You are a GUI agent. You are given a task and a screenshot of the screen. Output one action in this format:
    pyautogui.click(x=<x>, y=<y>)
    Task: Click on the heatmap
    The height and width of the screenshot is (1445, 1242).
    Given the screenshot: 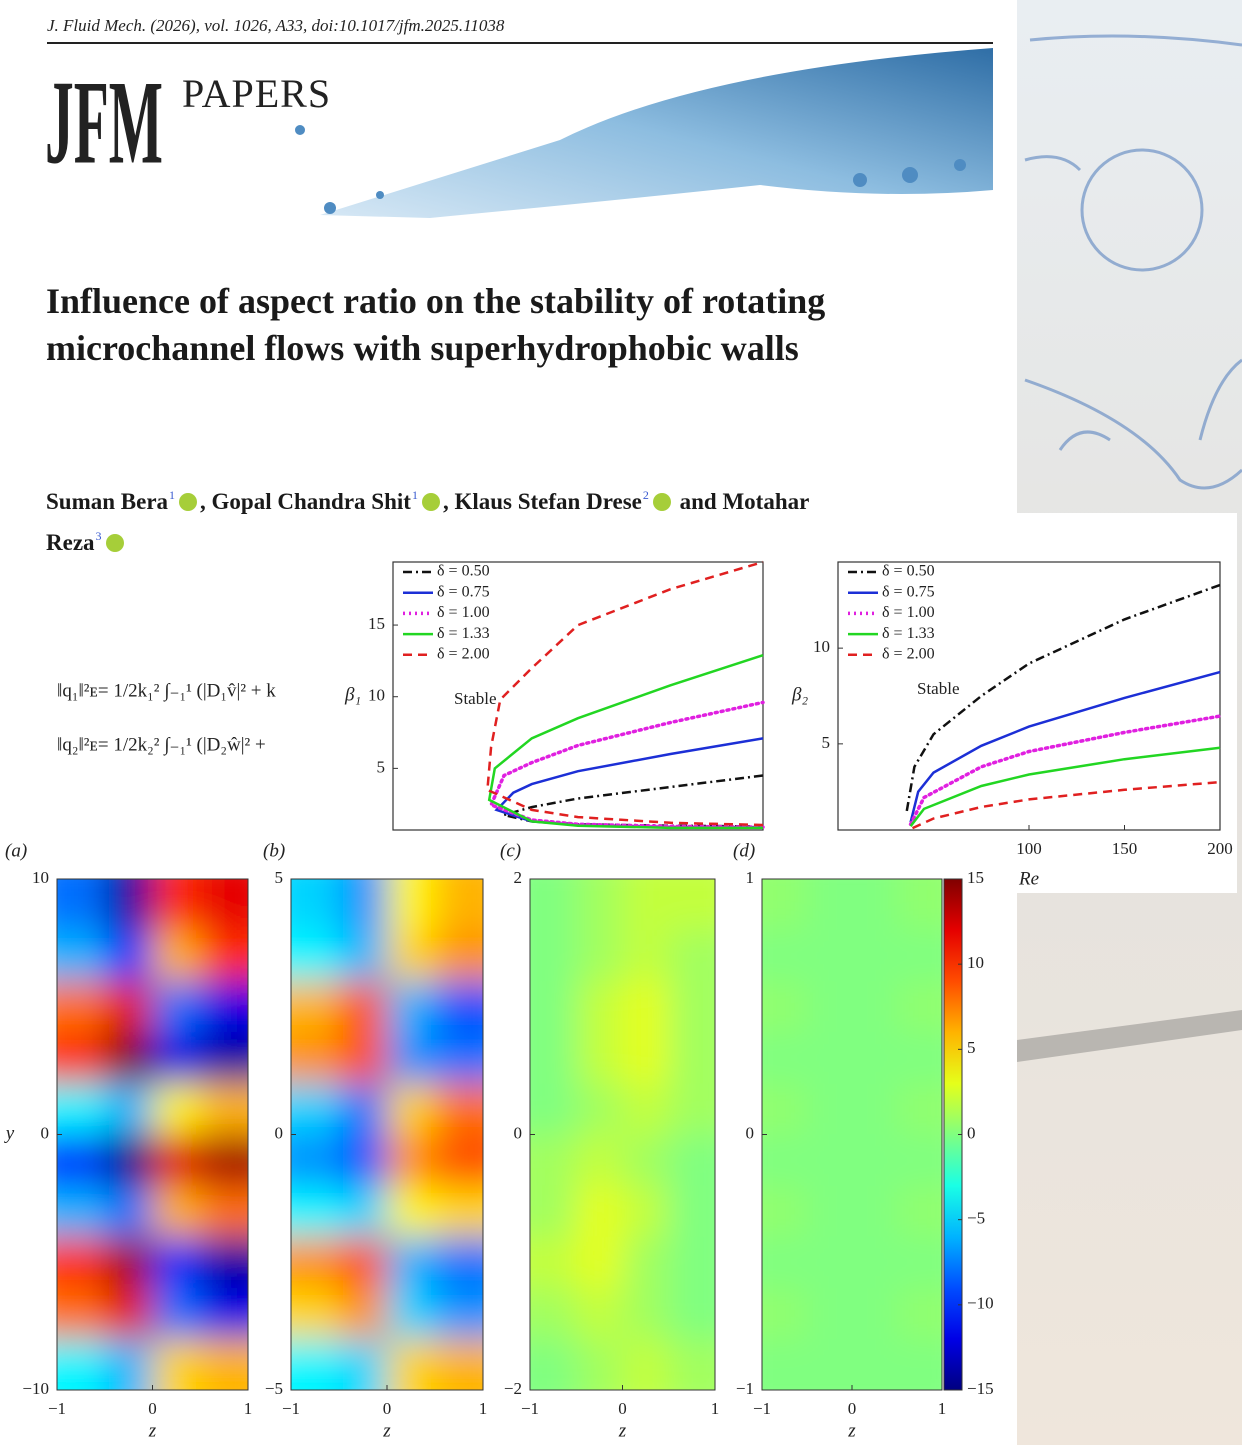 What is the action you would take?
    pyautogui.click(x=622, y=1134)
    